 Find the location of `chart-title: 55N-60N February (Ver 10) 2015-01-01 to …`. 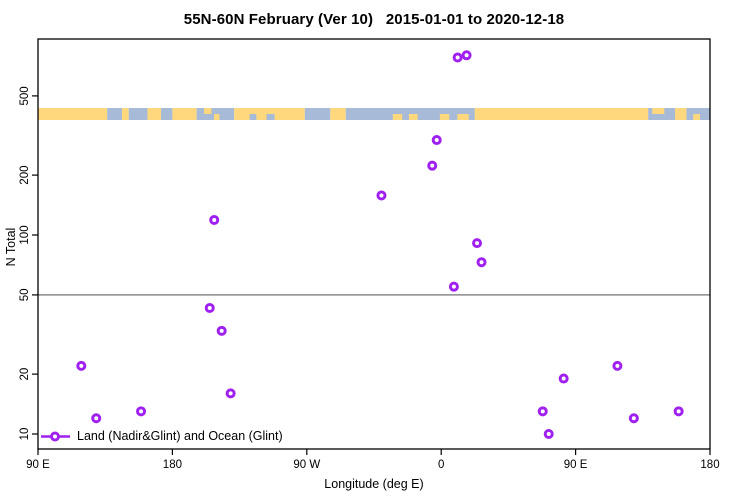

chart-title: 55N-60N February (Ver 10) 2015-01-01 to … is located at coordinates (374, 19).